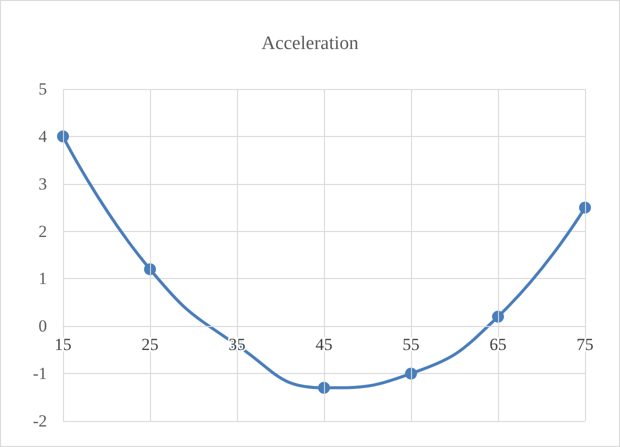 The width and height of the screenshot is (620, 447). Describe the element at coordinates (42, 278) in the screenshot. I see `y-tick-label: 1` at that location.